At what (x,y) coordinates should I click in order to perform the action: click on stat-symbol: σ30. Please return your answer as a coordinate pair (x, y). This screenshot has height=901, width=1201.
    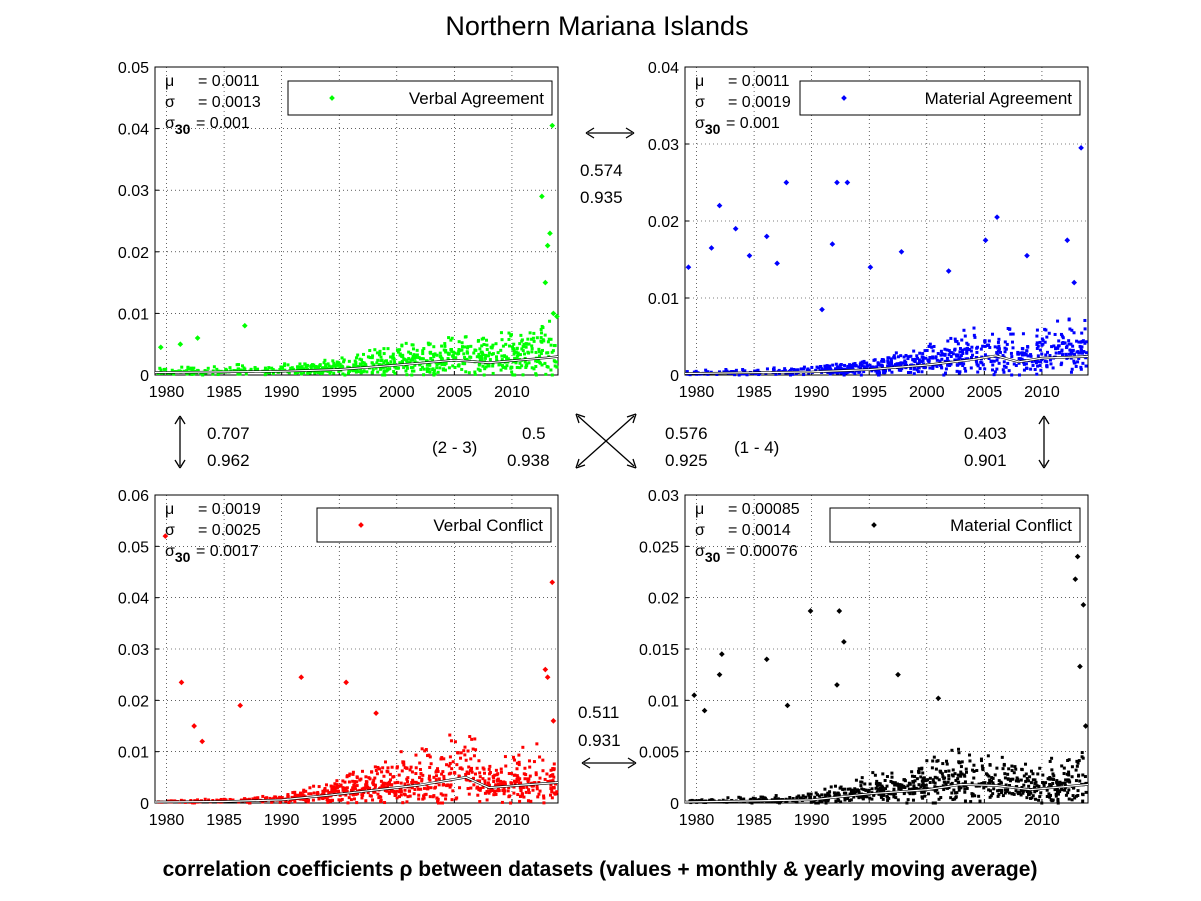
    Looking at the image, I should click on (178, 554).